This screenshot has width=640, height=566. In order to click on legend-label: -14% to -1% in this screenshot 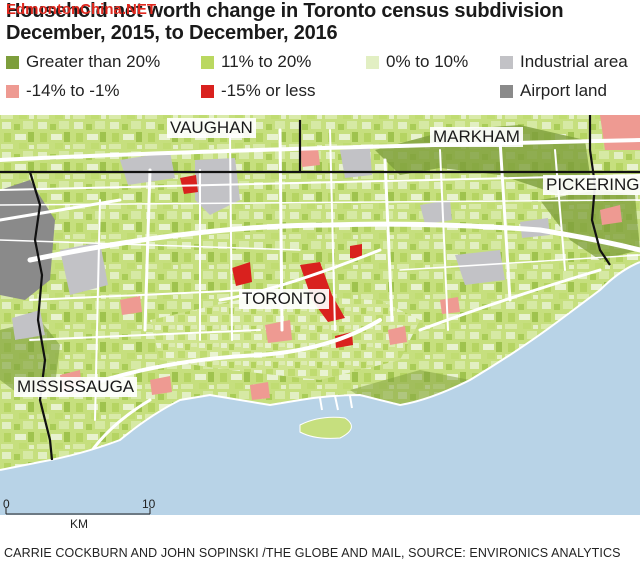, I will do `click(73, 90)`.